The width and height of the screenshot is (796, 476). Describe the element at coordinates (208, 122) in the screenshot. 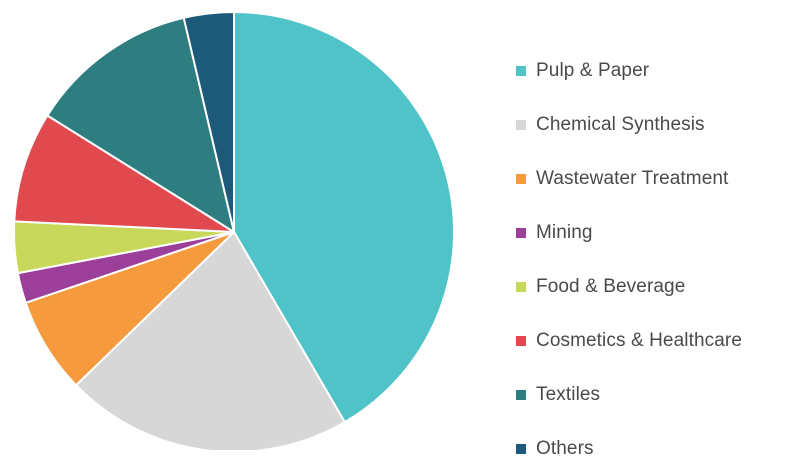

I see `pie-slice-others` at that location.